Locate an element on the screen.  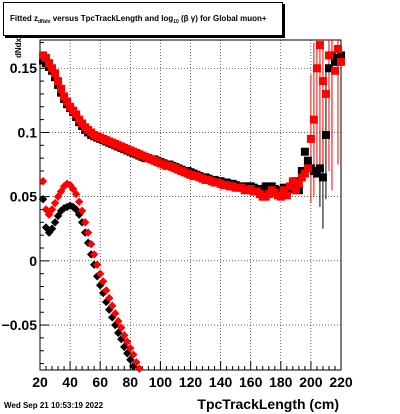
x-tick-label: 40 is located at coordinates (70, 382).